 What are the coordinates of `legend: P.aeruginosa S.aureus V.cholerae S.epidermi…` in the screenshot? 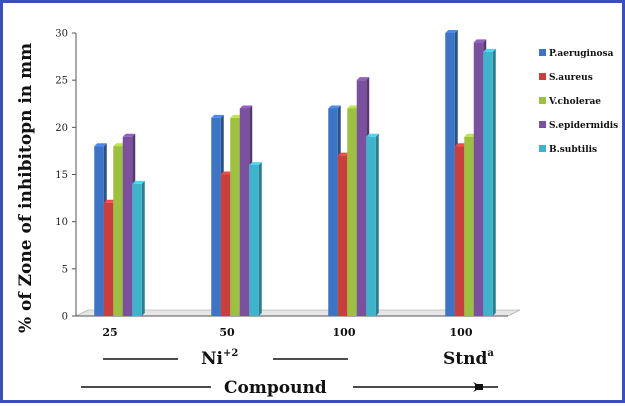 It's located at (578, 102).